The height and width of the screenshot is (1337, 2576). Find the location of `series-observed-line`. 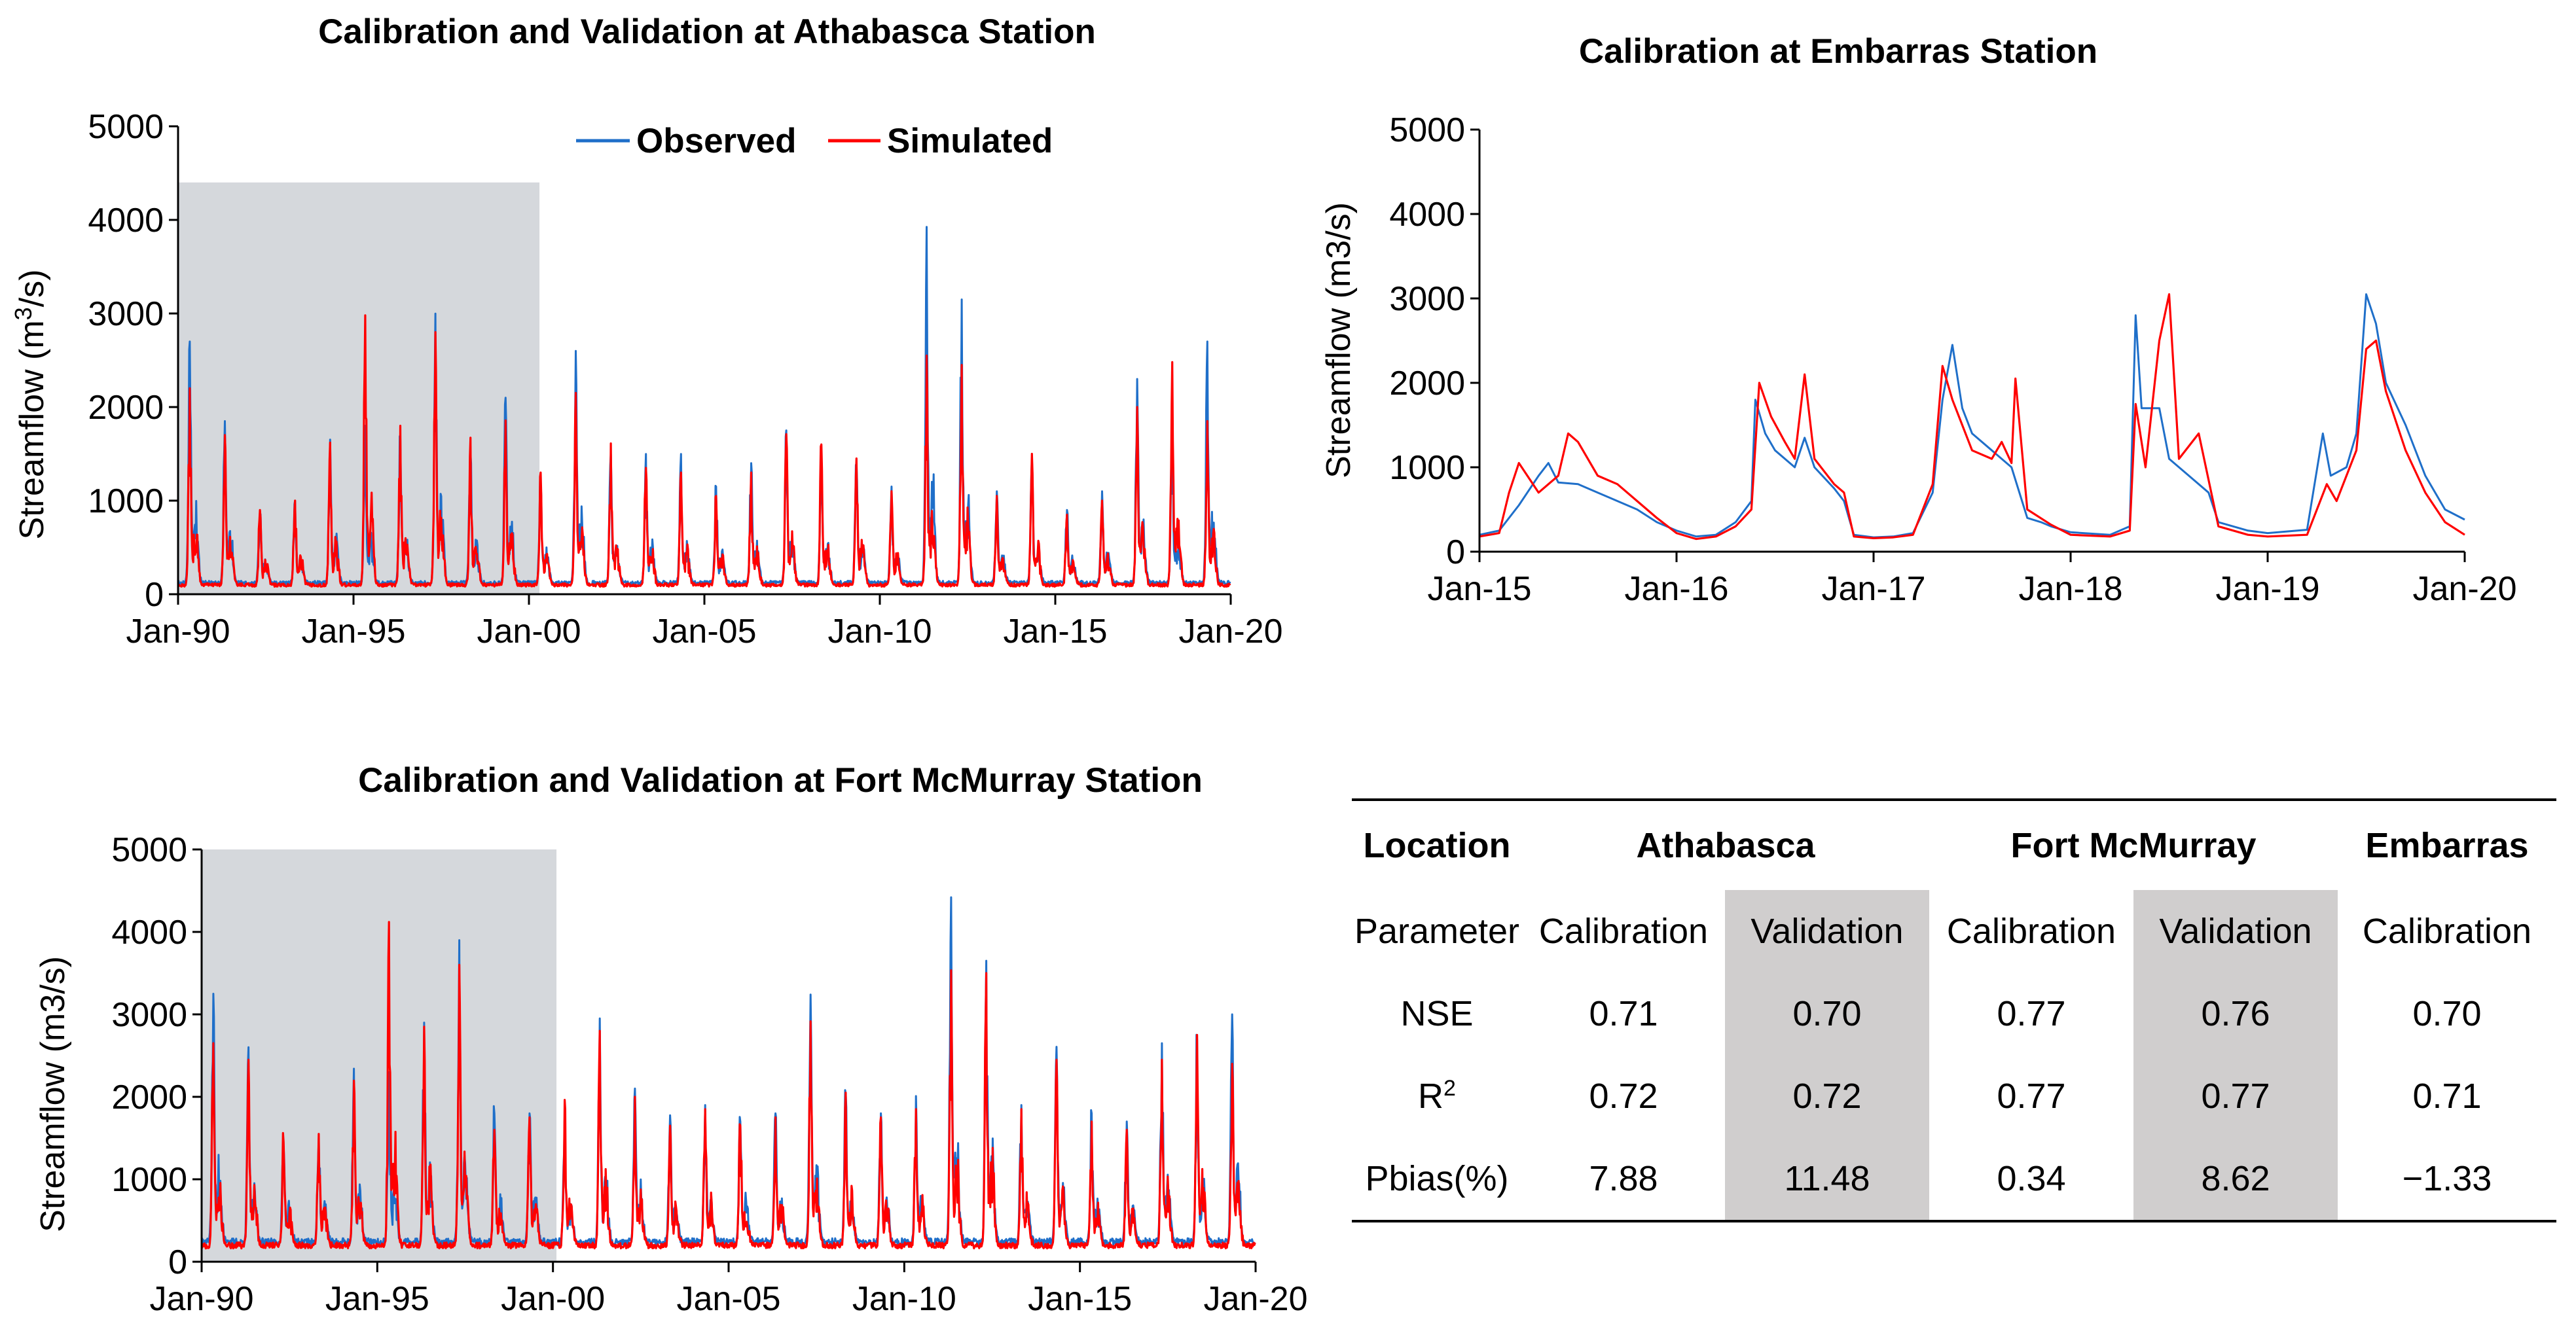

series-observed-line is located at coordinates (1972, 416).